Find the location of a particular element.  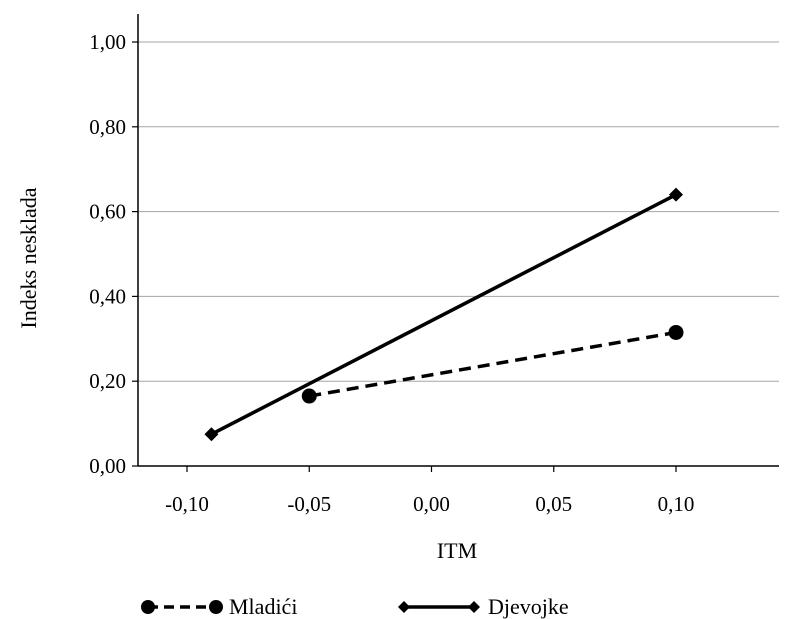

y-tick-label: 0,80 is located at coordinates (107, 127).